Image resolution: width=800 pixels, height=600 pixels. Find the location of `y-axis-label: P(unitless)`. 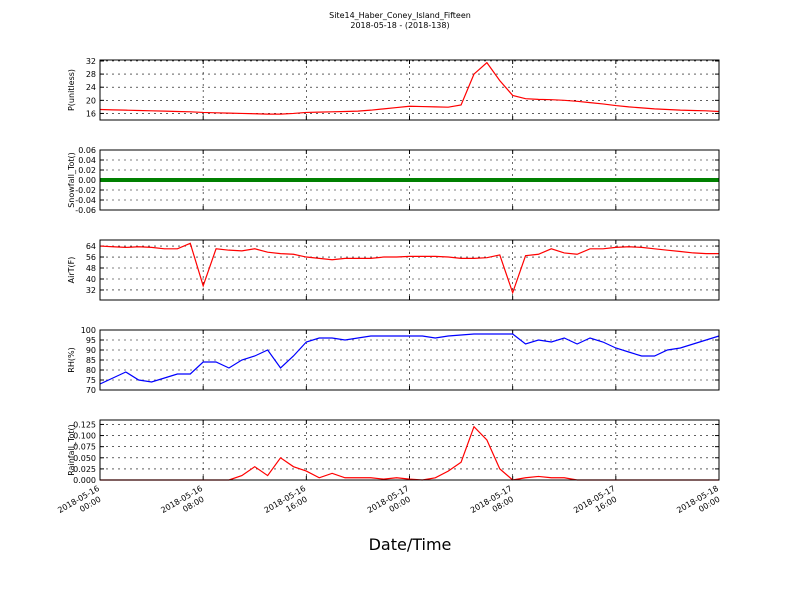

y-axis-label: P(unitless) is located at coordinates (71, 90).